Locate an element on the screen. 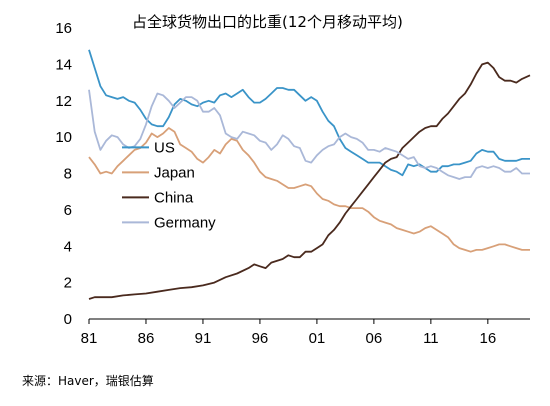 The image size is (550, 406). x-tick-label: 81 is located at coordinates (89, 338).